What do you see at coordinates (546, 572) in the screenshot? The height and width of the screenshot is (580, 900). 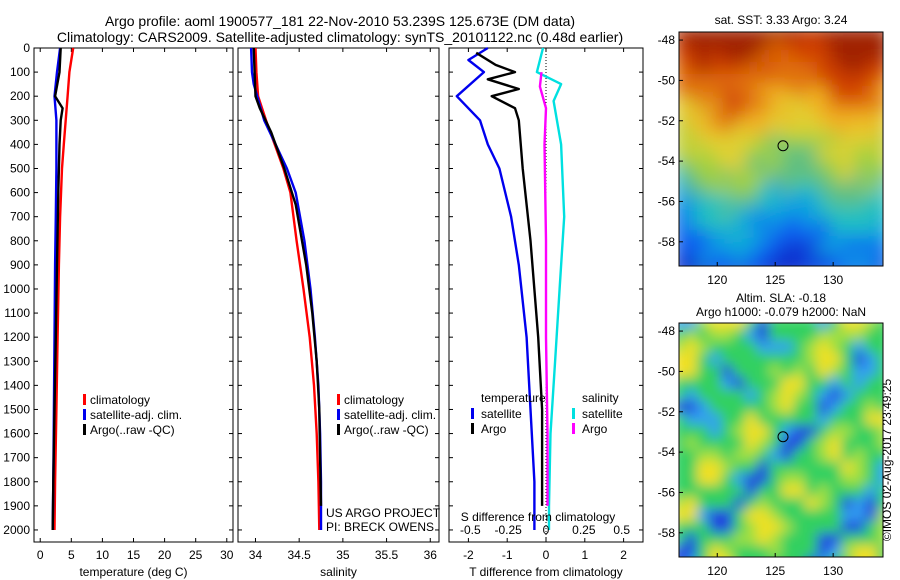 I see `x-axis-label: T difference from climatology` at bounding box center [546, 572].